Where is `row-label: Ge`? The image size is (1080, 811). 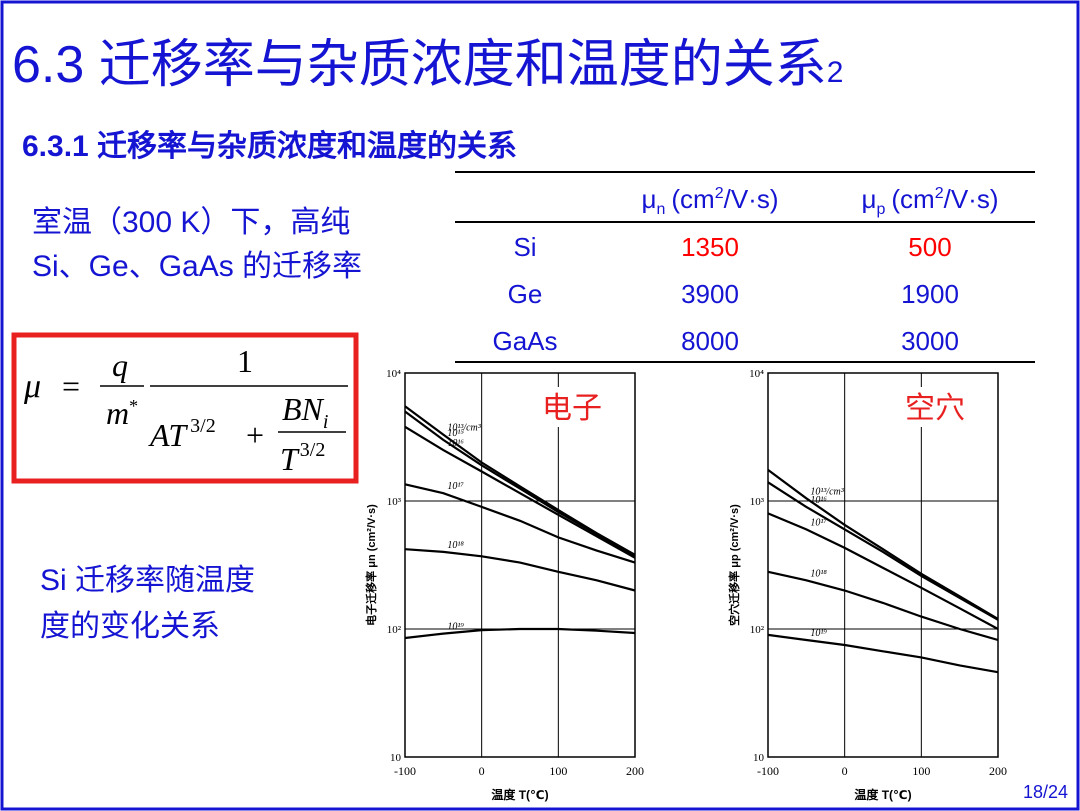 row-label: Ge is located at coordinates (525, 294).